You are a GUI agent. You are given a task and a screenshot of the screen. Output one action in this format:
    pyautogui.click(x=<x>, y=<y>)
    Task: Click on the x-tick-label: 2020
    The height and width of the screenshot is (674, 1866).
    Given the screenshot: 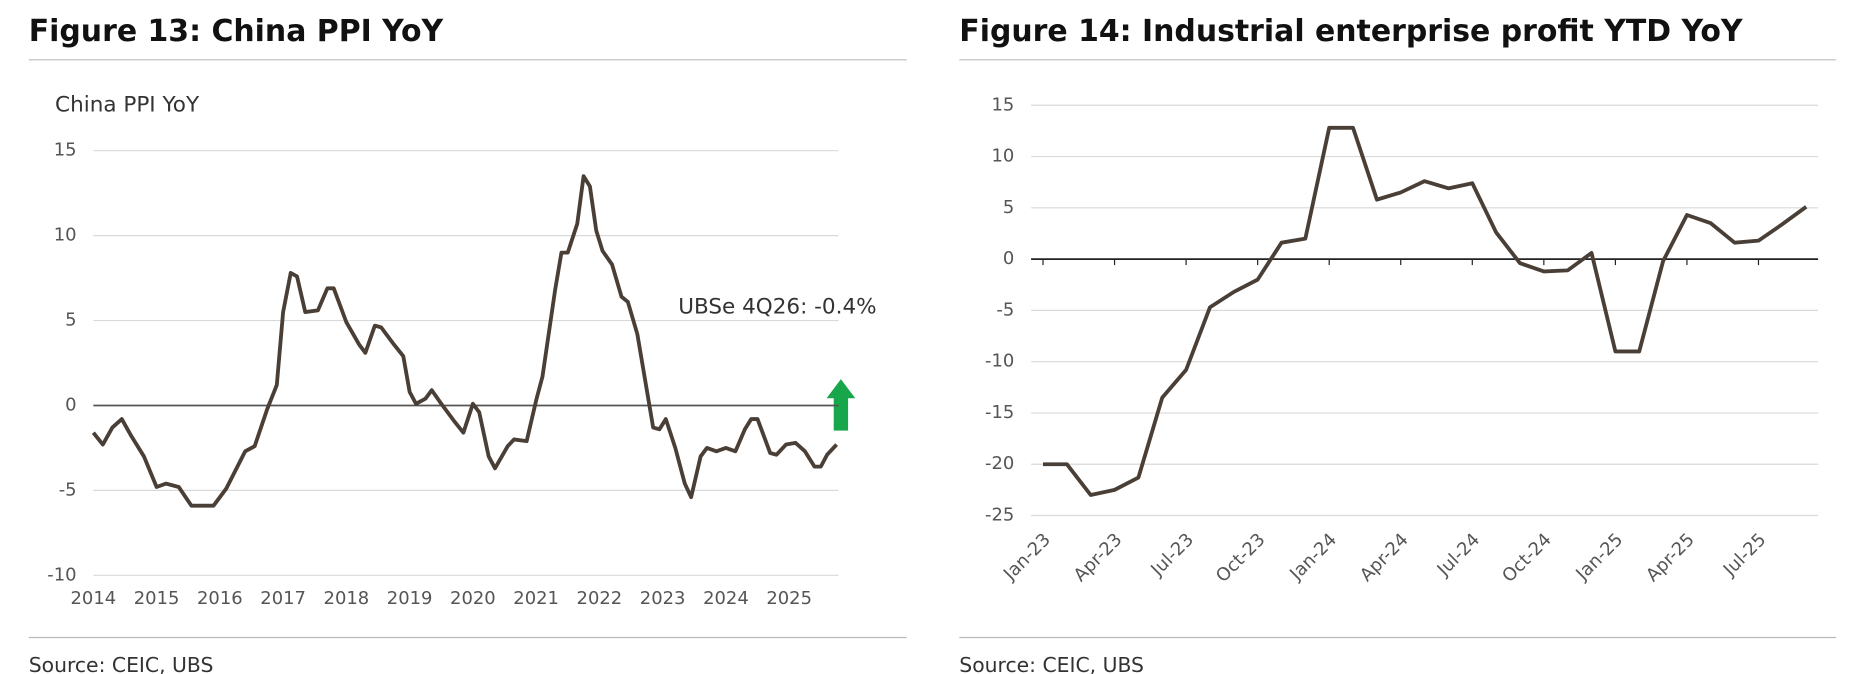 What is the action you would take?
    pyautogui.click(x=473, y=598)
    